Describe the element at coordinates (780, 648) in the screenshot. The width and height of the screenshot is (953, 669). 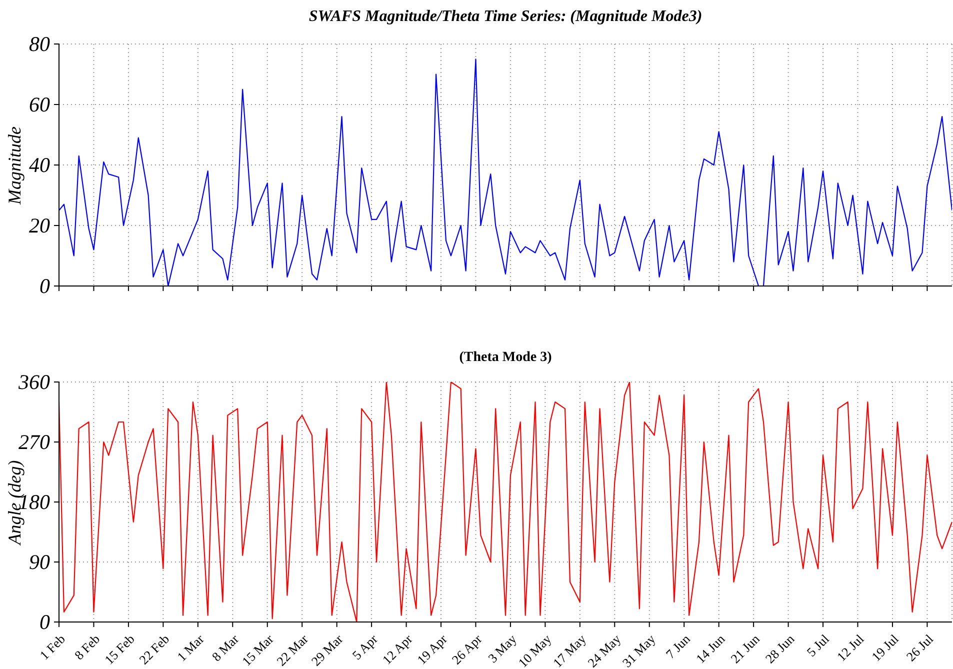
I see `x-tick-label: 28 Jun` at that location.